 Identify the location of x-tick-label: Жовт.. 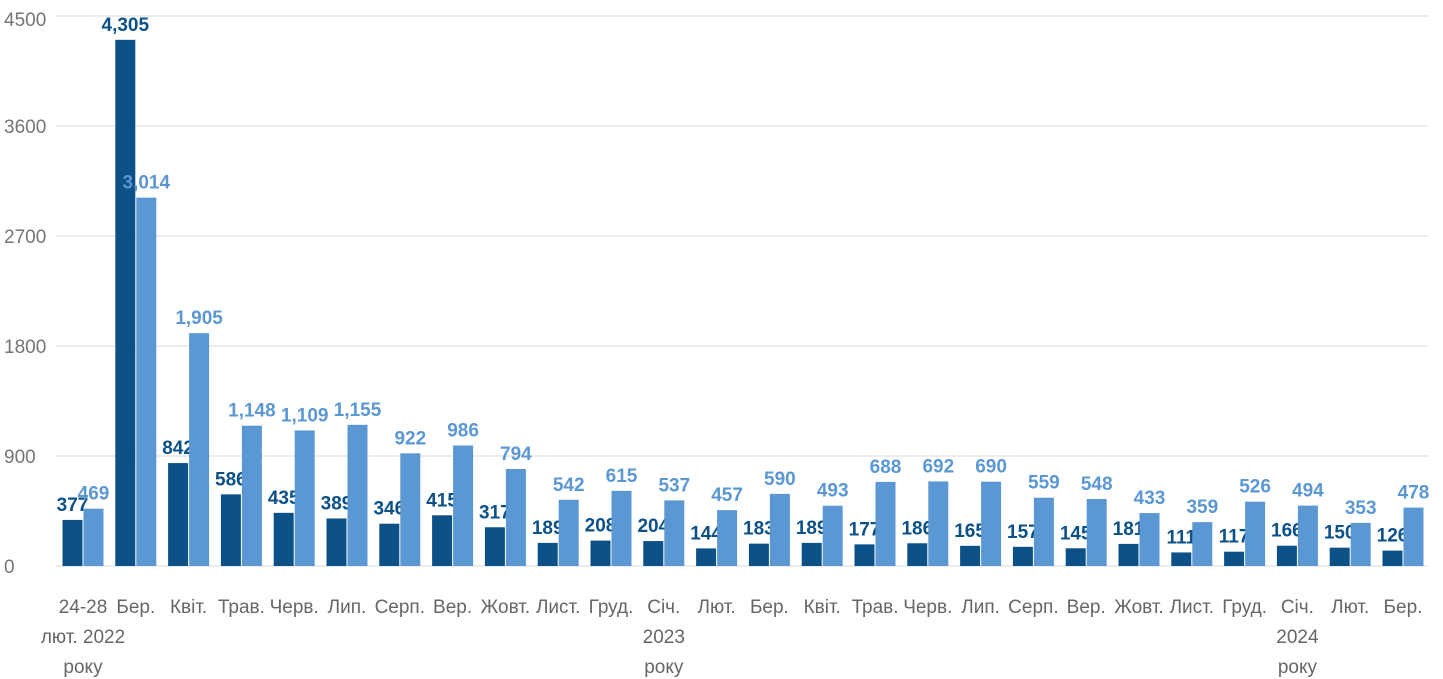
(505, 607).